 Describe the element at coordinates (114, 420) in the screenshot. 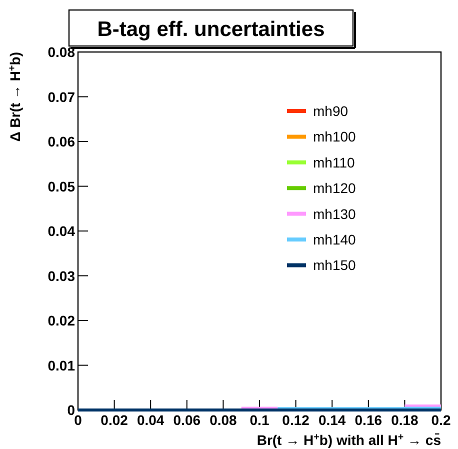

I see `x-tick-label: 0.02` at that location.